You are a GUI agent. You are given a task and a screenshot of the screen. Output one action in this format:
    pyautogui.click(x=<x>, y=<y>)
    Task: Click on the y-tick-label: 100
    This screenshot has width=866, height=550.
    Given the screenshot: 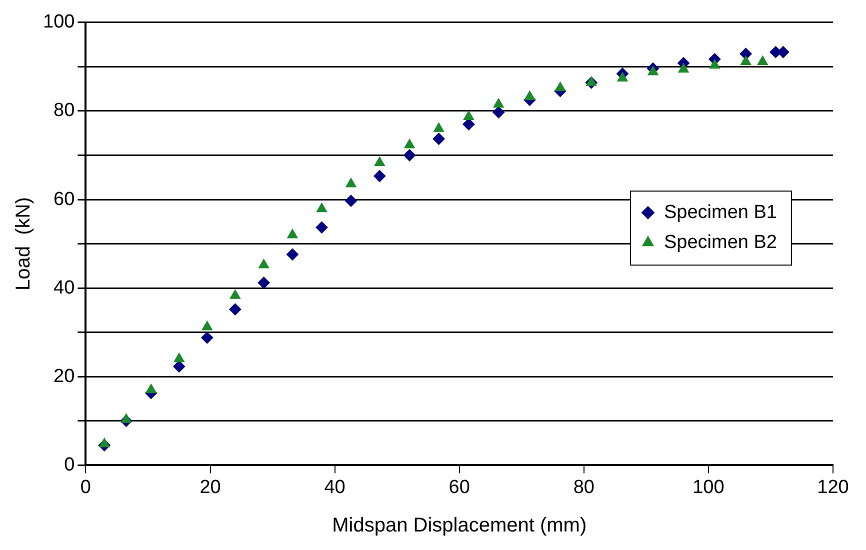 What is the action you would take?
    pyautogui.click(x=59, y=22)
    